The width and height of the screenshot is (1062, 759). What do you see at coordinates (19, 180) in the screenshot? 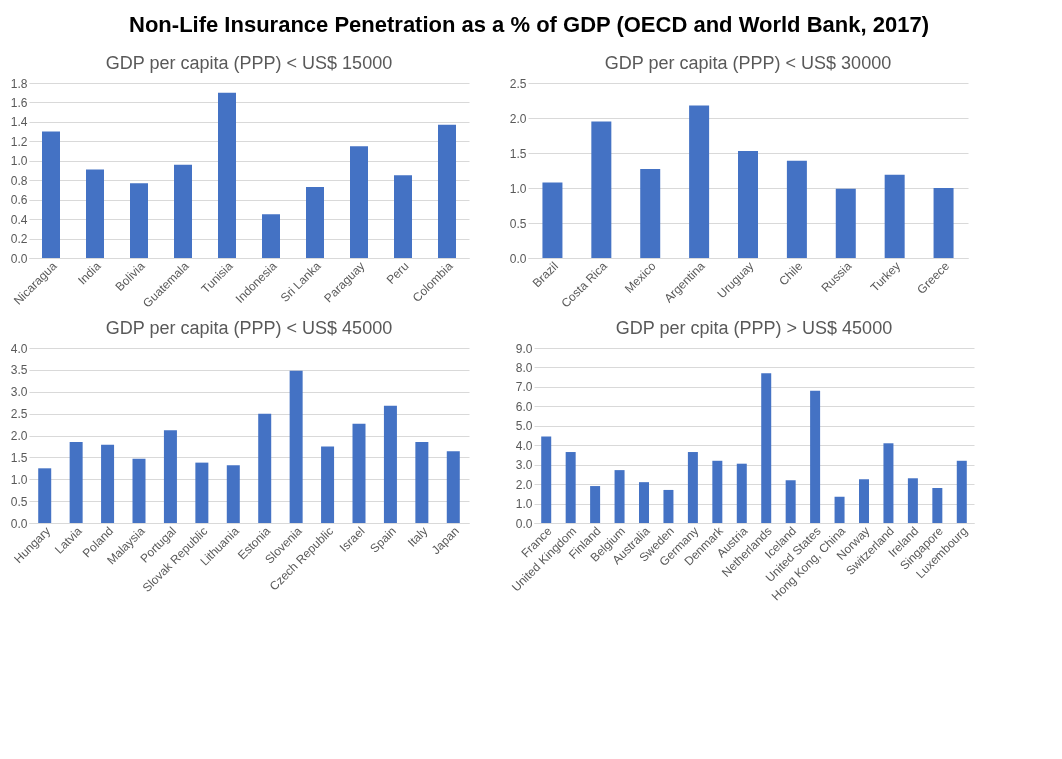
I see `y-tick-label: 0.8` at bounding box center [19, 180].